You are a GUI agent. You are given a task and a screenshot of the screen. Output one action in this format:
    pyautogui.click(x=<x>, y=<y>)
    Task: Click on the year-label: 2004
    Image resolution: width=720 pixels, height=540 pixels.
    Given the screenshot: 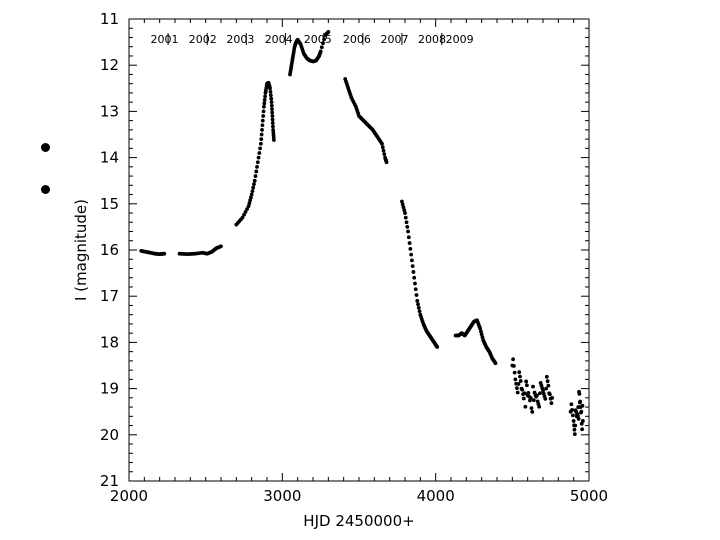 What is the action you would take?
    pyautogui.click(x=279, y=39)
    